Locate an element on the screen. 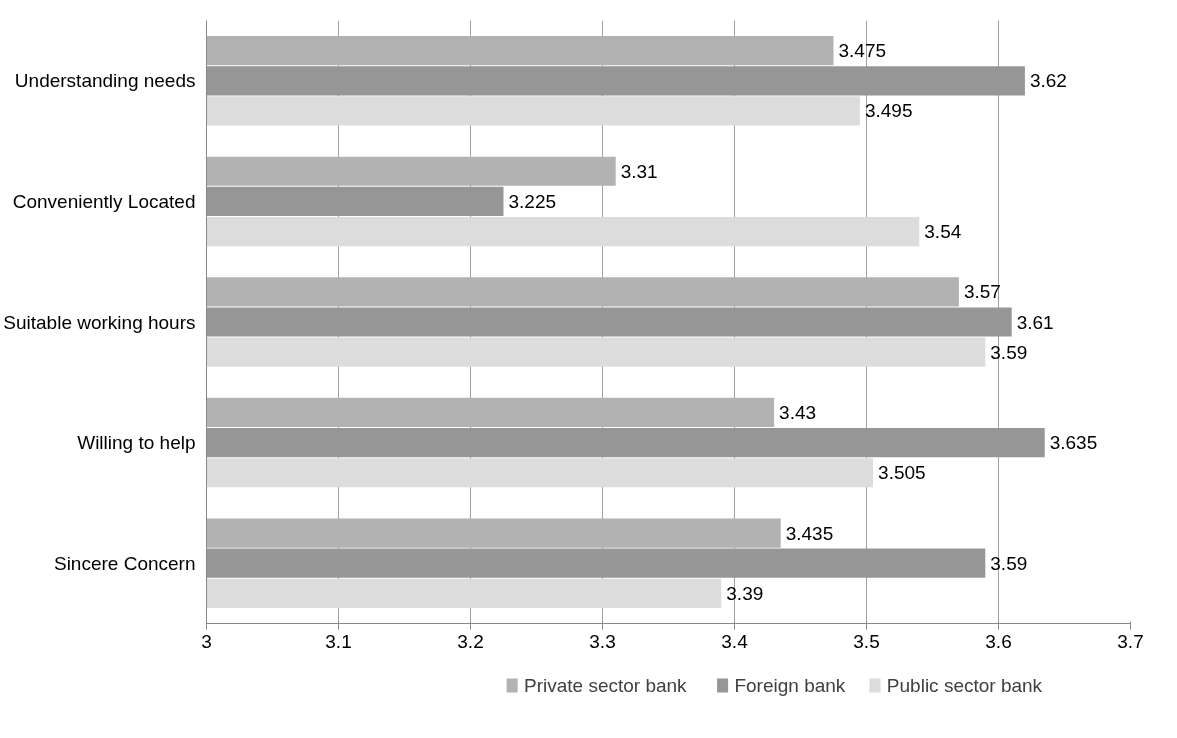 The image size is (1177, 738). data-label: 3.62 is located at coordinates (1048, 81).